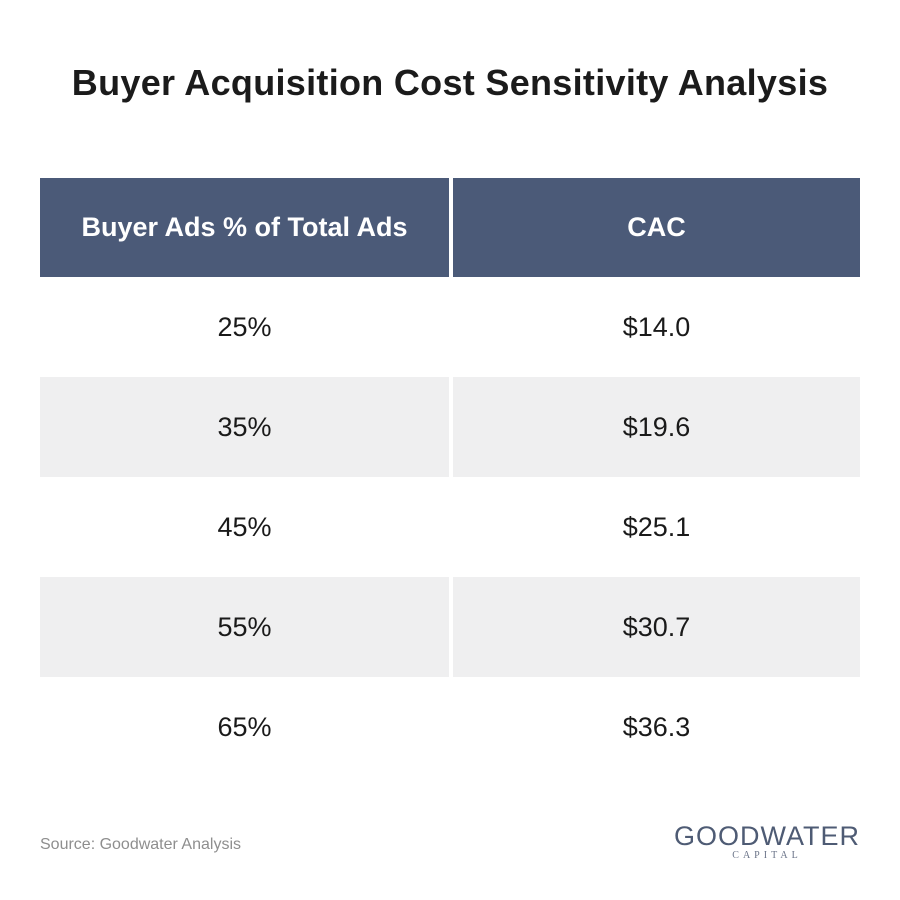 The width and height of the screenshot is (900, 900). Describe the element at coordinates (656, 627) in the screenshot. I see `cac-cell: $30.7` at that location.